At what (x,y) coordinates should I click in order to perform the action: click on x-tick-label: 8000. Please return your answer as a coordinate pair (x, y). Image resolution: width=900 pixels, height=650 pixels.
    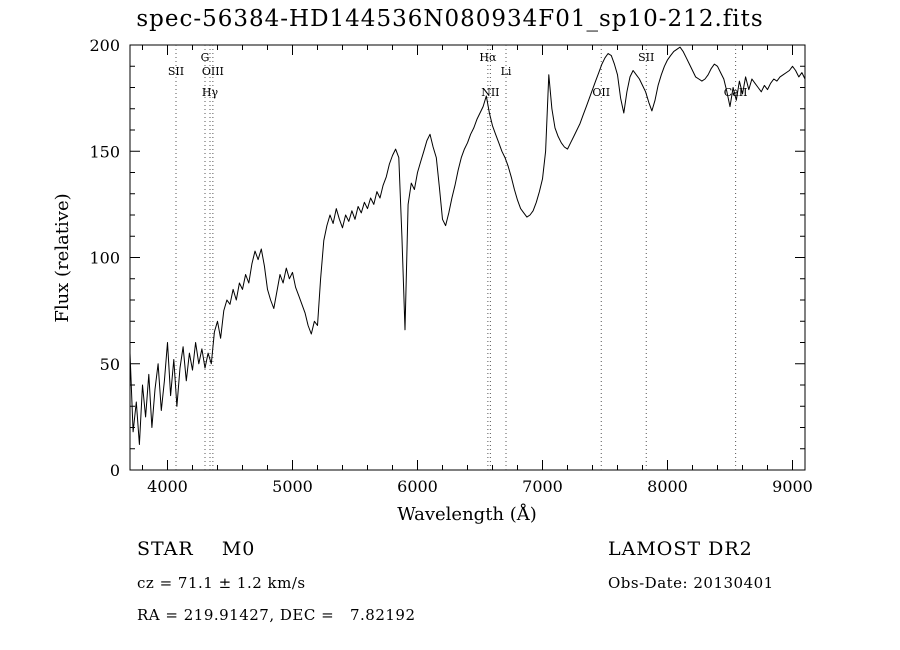
    Looking at the image, I should click on (667, 486).